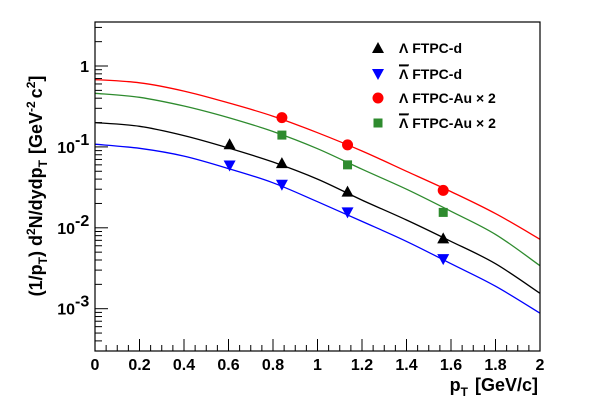 This screenshot has width=600, height=406. I want to click on x-axis-label: pT [GeV/c], so click(494, 387).